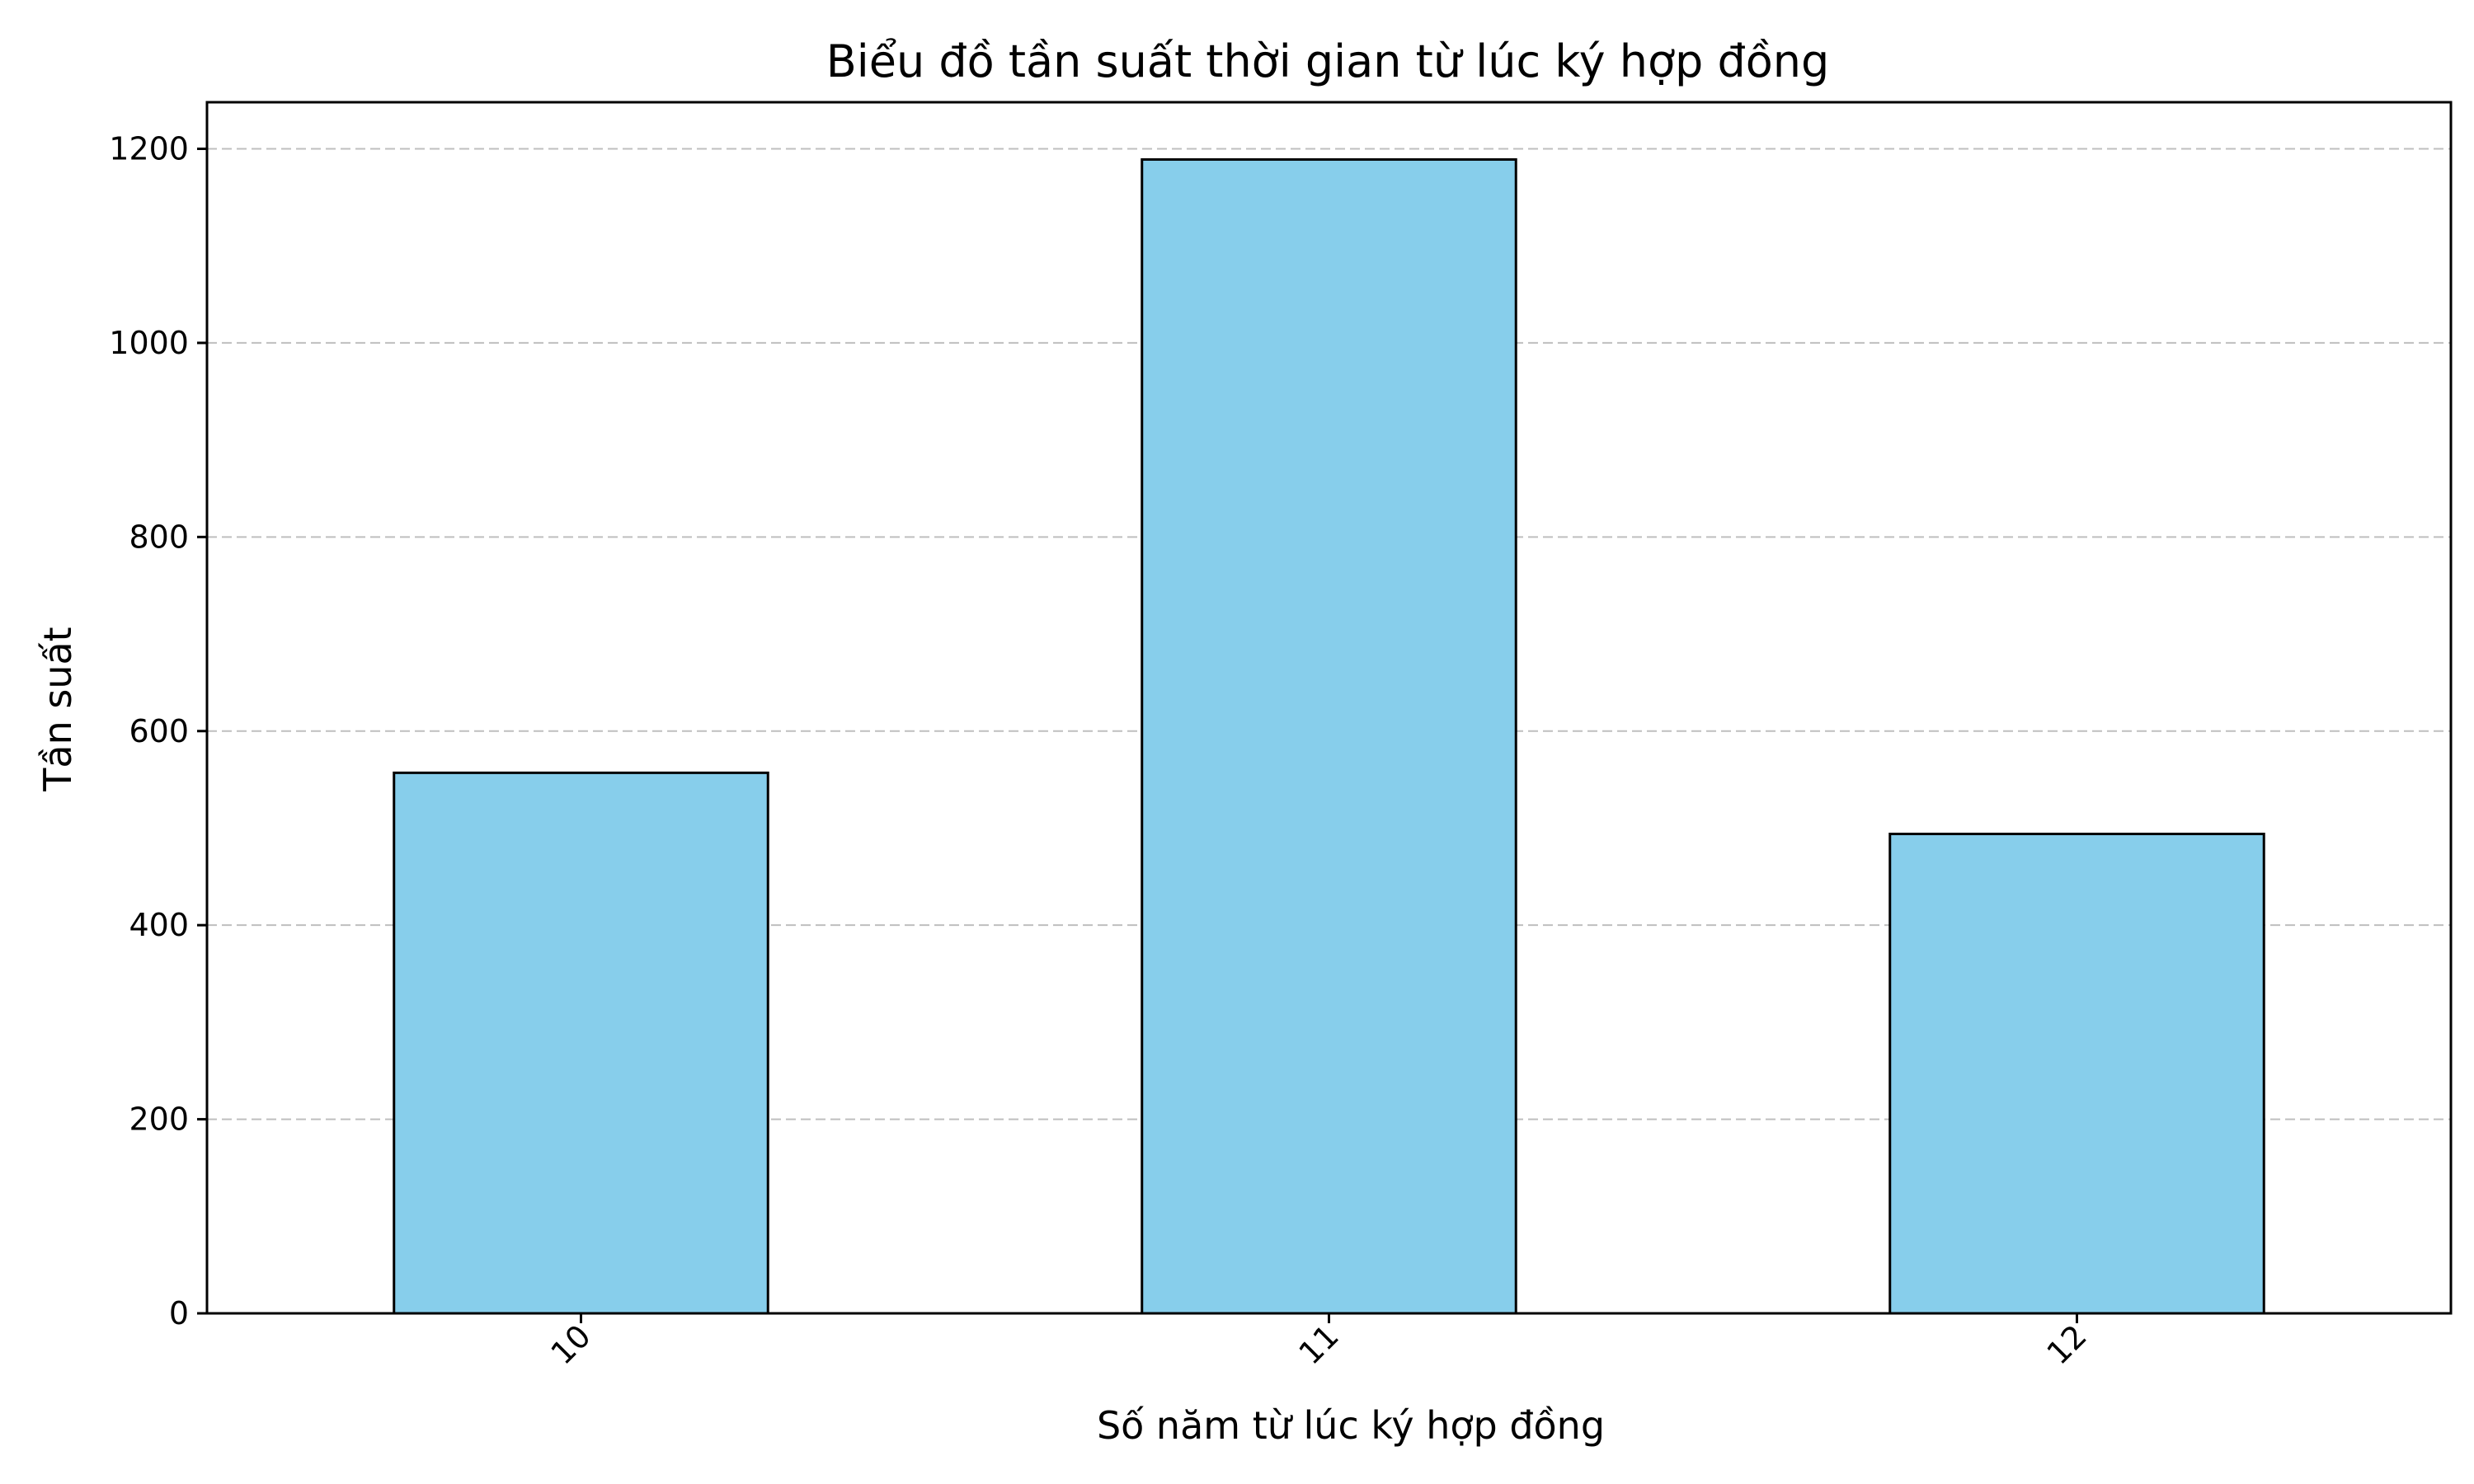 This screenshot has height=1484, width=2474. Describe the element at coordinates (1351, 1425) in the screenshot. I see `x-axis-label: Số năm từ lúc ký hợp đồng` at that location.